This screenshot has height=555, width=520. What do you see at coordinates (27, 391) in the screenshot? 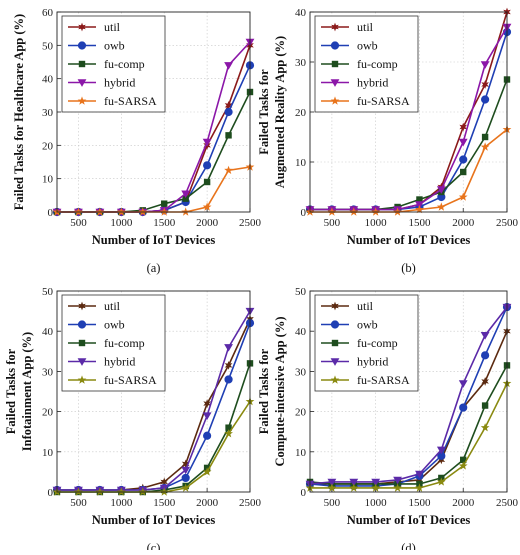
I see `y-axis-label: Infotainment App (%)` at bounding box center [27, 391].